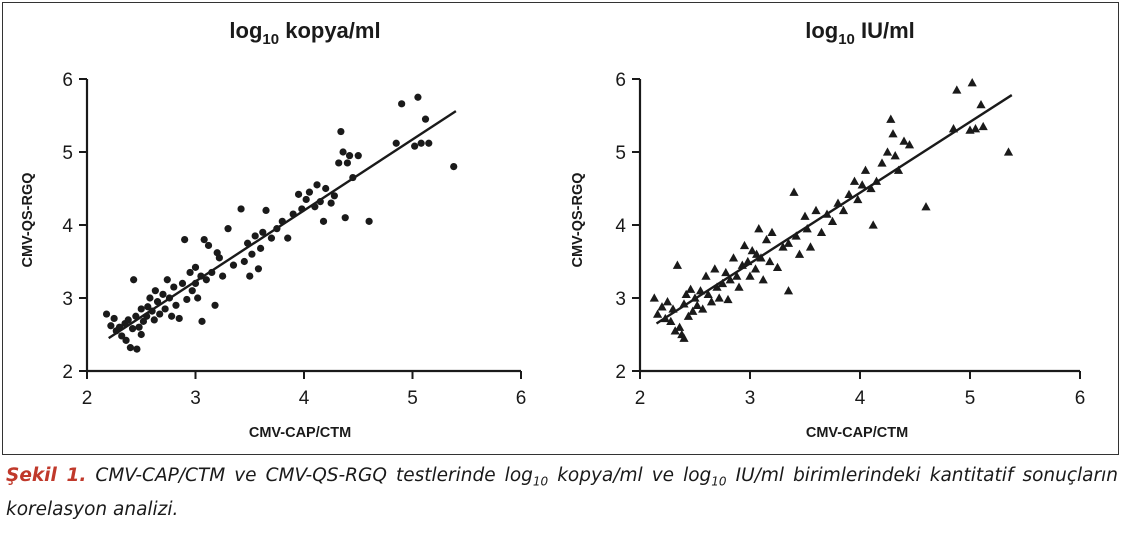  What do you see at coordinates (640, 398) in the screenshot?
I see `x-tick-label: 2` at bounding box center [640, 398].